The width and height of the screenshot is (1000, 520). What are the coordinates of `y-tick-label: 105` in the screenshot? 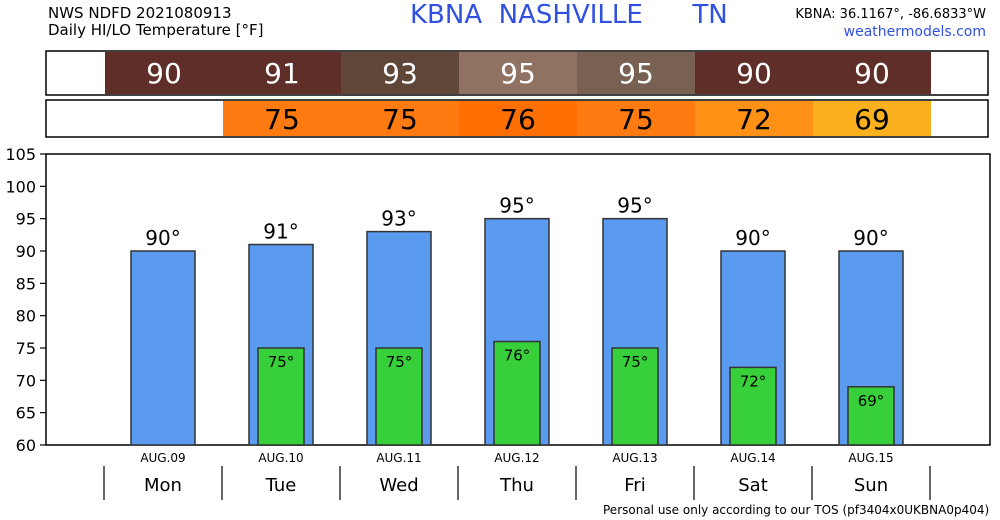 It's located at (20, 154).